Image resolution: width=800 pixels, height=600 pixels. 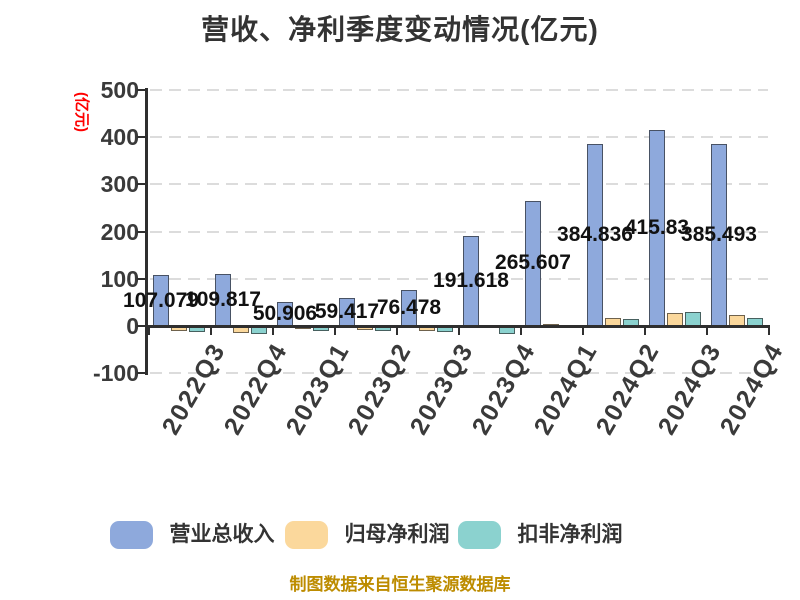 What do you see at coordinates (595, 235) in the screenshot?
I see `bar-value-label: 384.836` at bounding box center [595, 235].